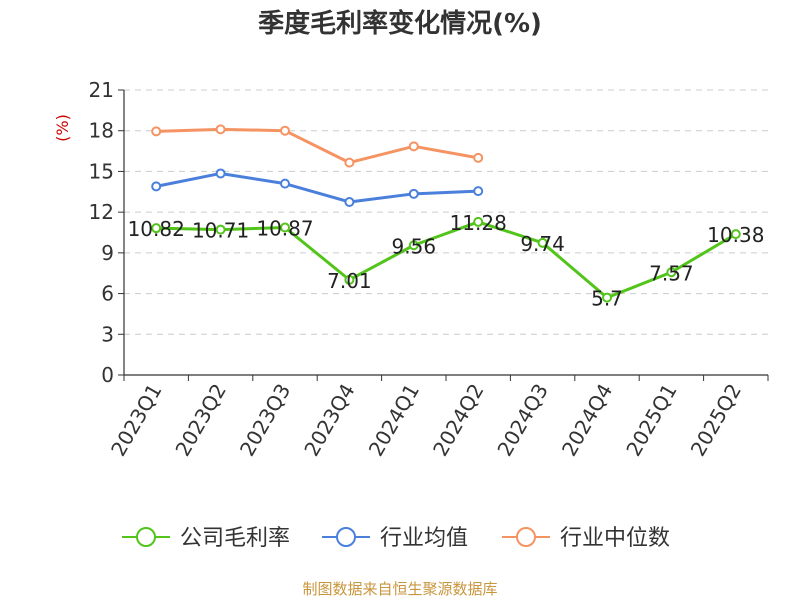 The width and height of the screenshot is (800, 600). I want to click on data-label: 11.28, so click(478, 223).